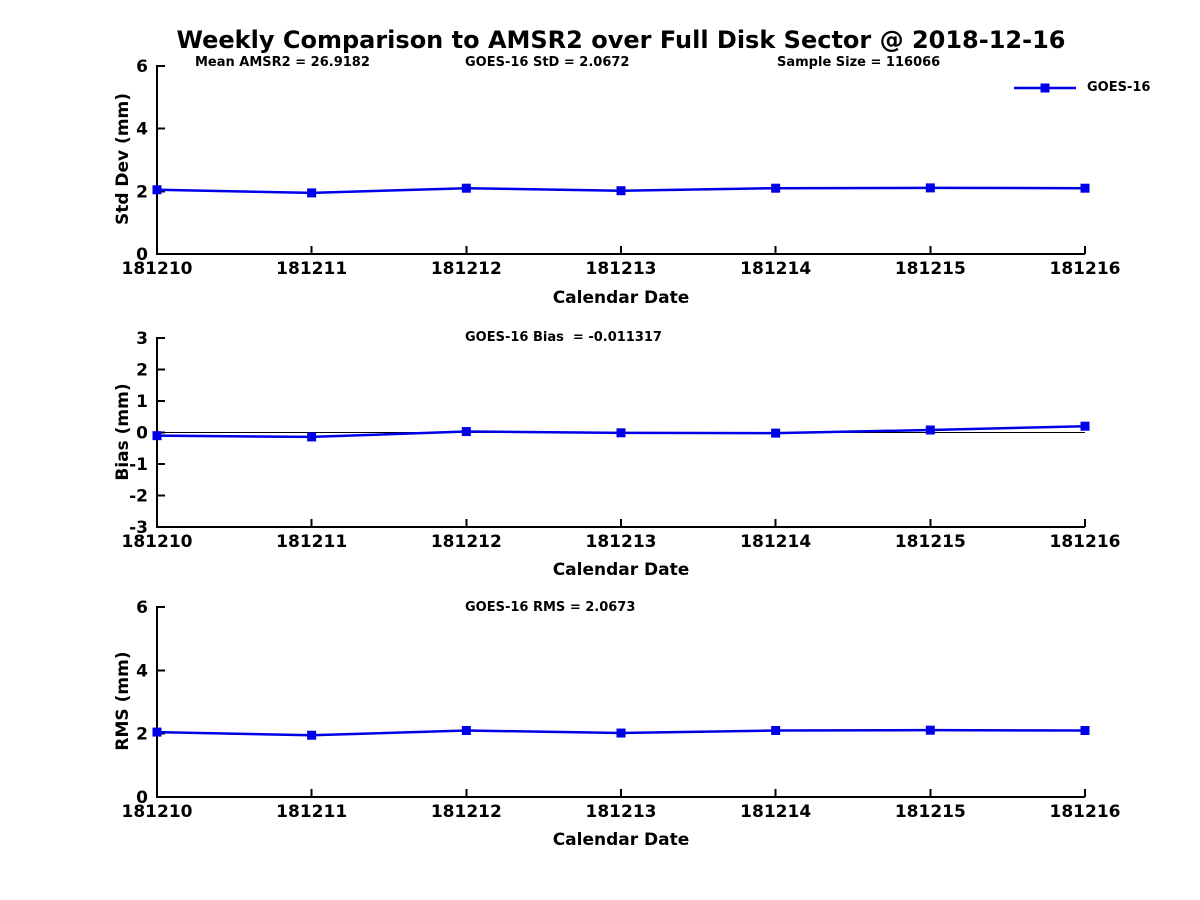 The image size is (1200, 900). Describe the element at coordinates (282, 62) in the screenshot. I see `stat-mean-amsr2: Mean AMSR2 = 26.9182` at that location.